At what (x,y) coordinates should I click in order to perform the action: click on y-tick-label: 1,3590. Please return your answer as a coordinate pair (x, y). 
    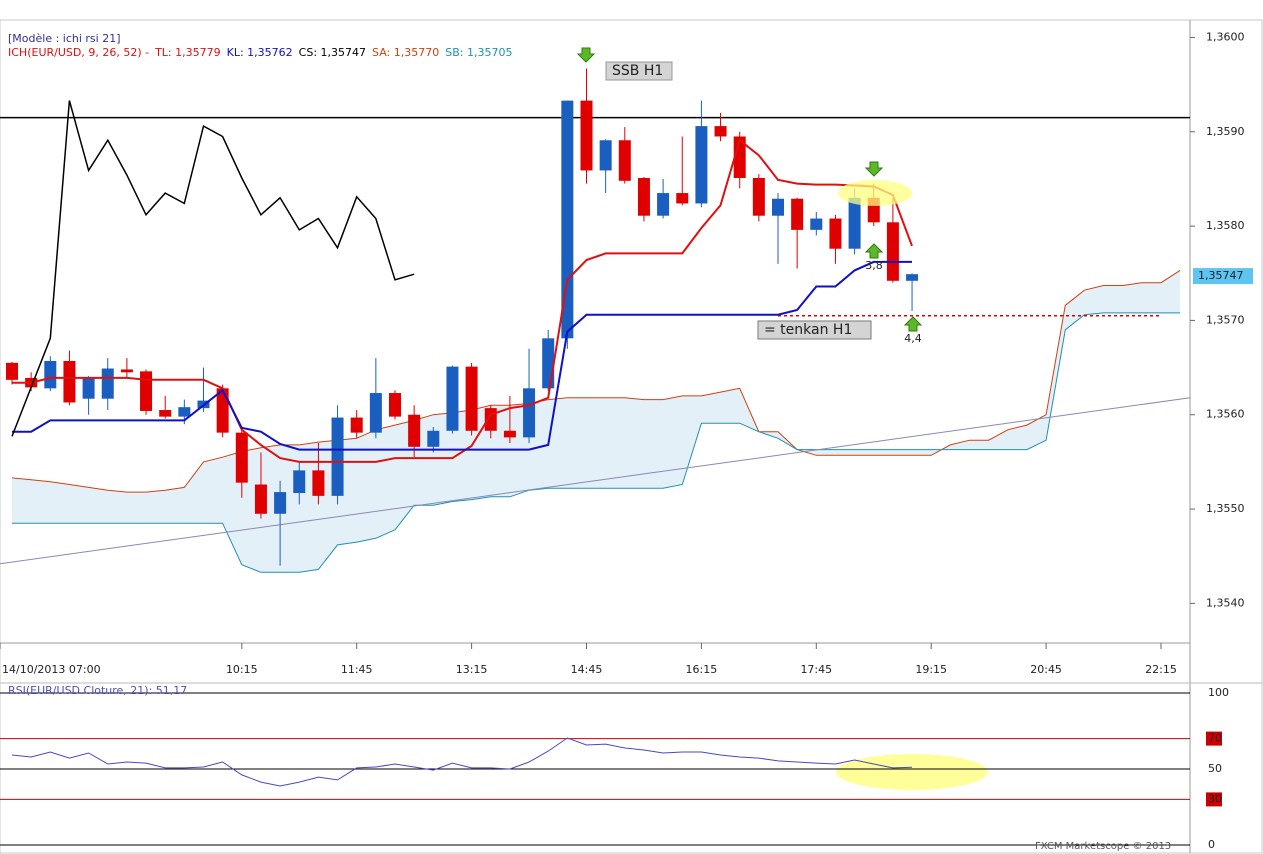
    Looking at the image, I should click on (1225, 131).